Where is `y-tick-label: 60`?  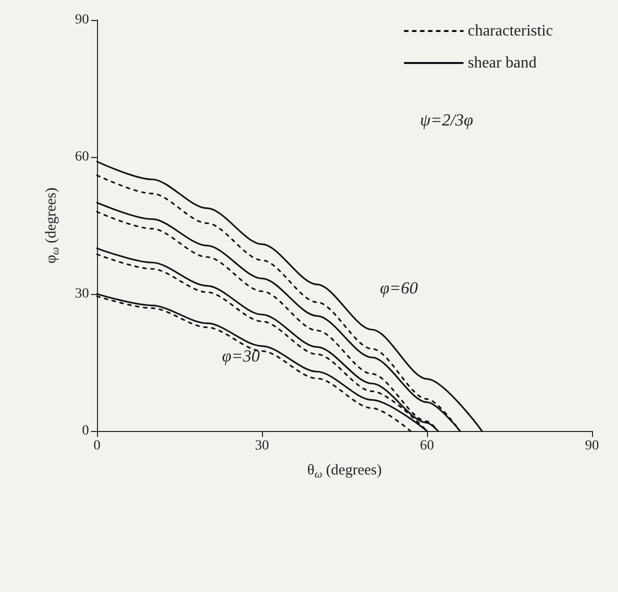
y-tick-label: 60 is located at coordinates (82, 157).